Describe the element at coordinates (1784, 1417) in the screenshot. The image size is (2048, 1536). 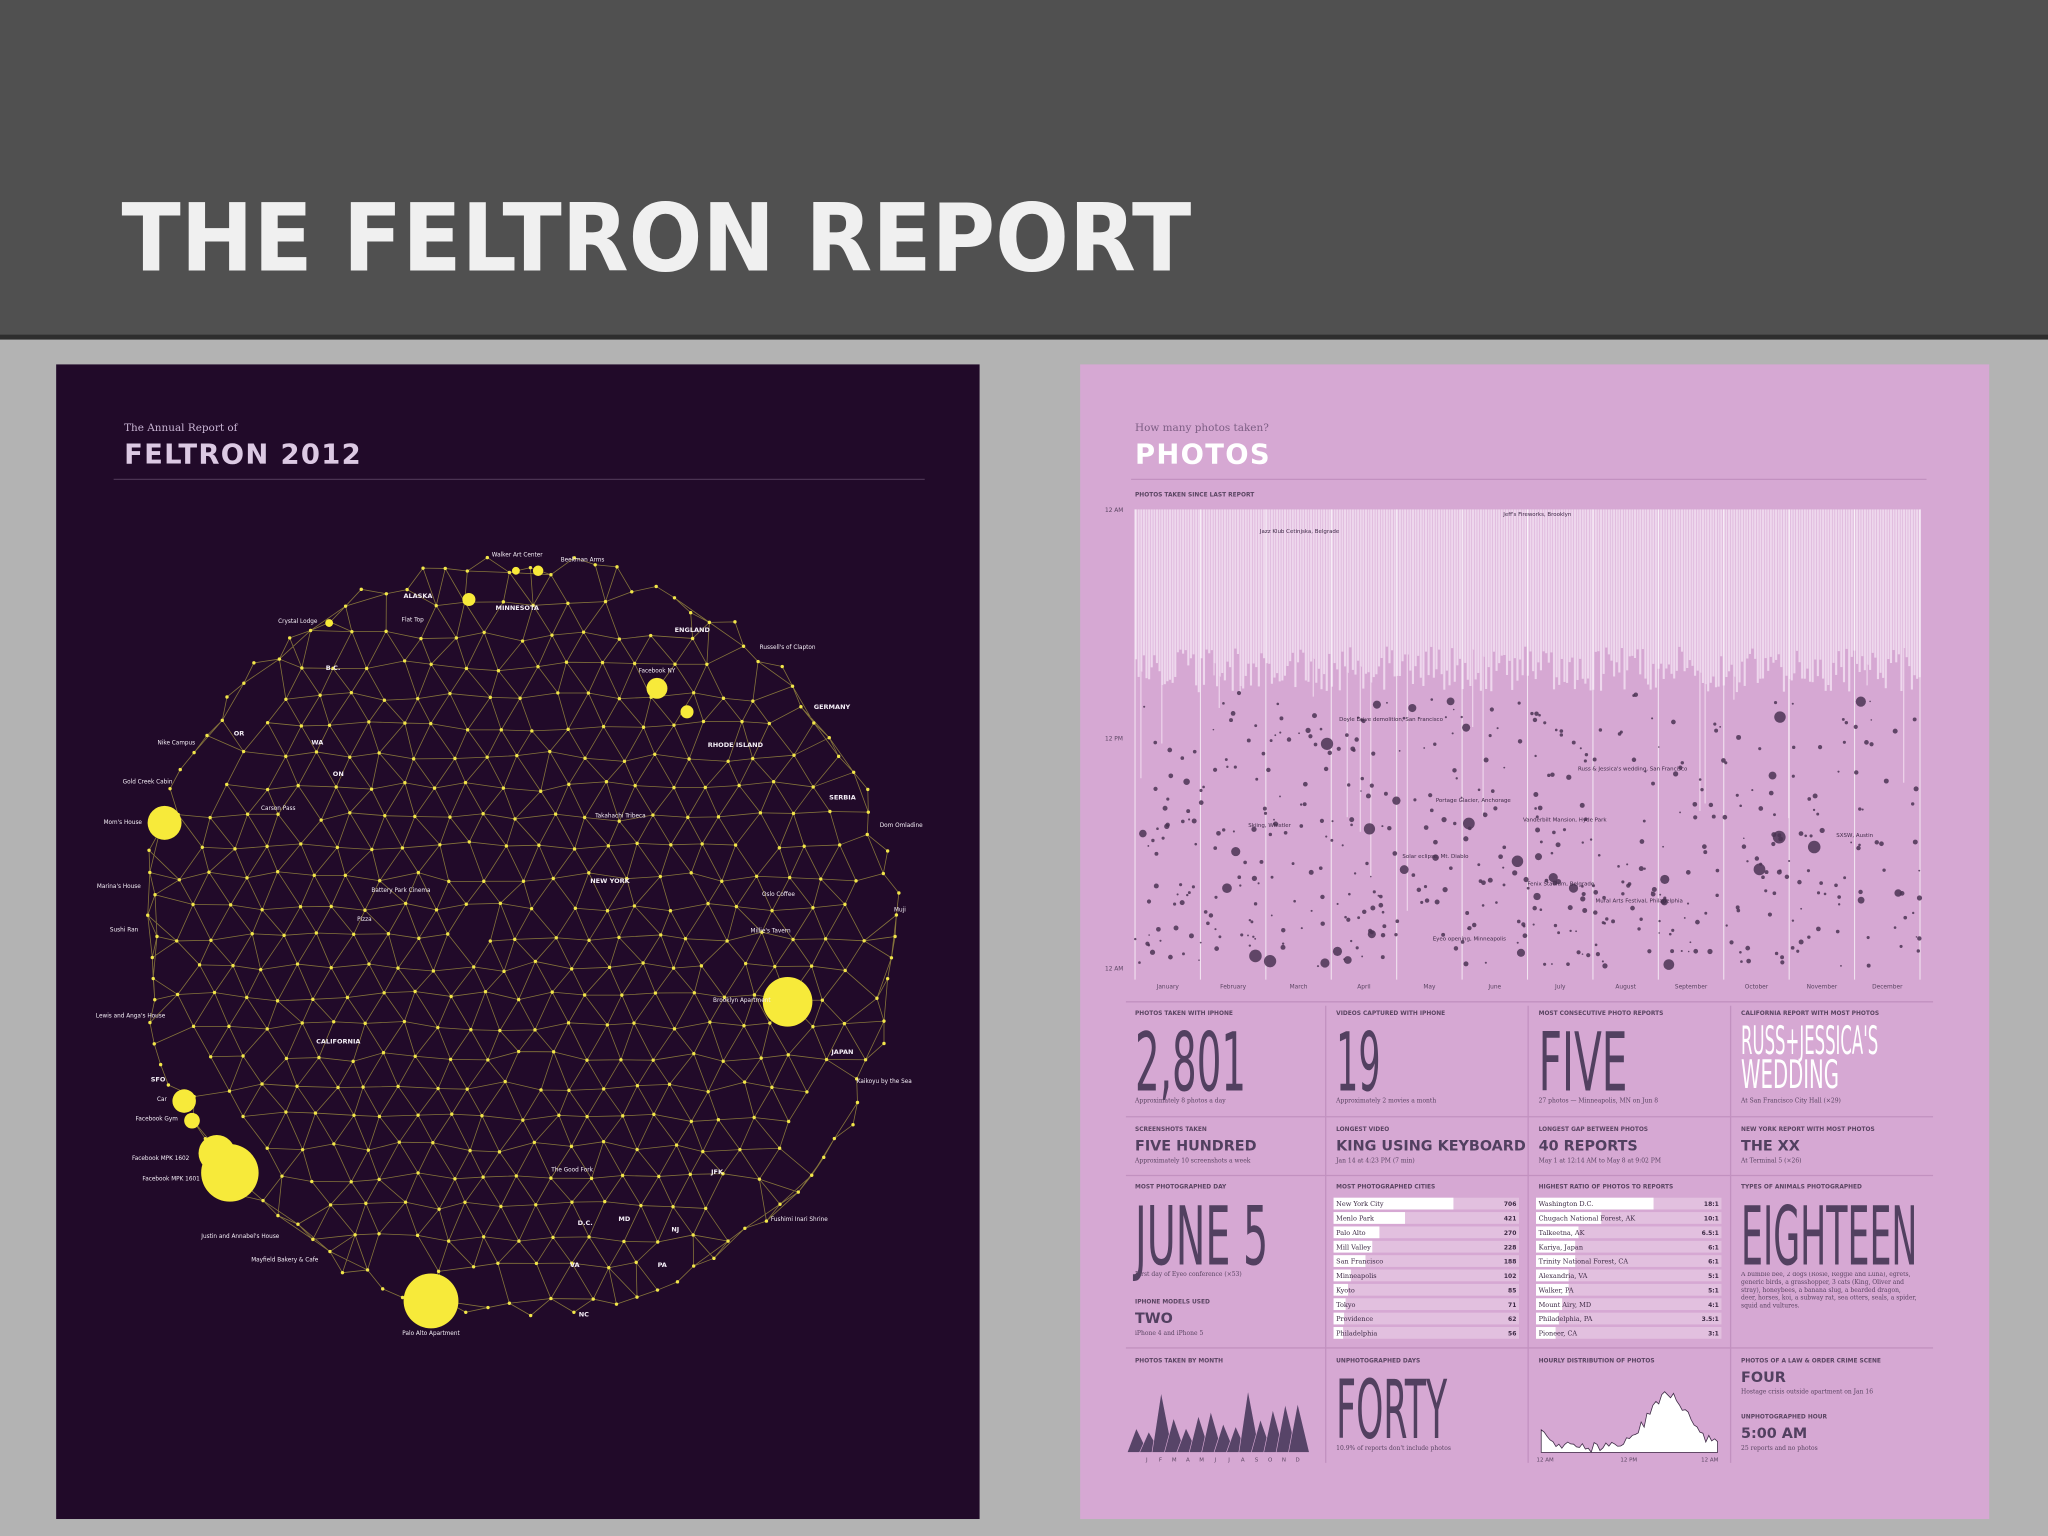
I see `stat-label: UNPHOTOGRAPHED HOUR` at that location.